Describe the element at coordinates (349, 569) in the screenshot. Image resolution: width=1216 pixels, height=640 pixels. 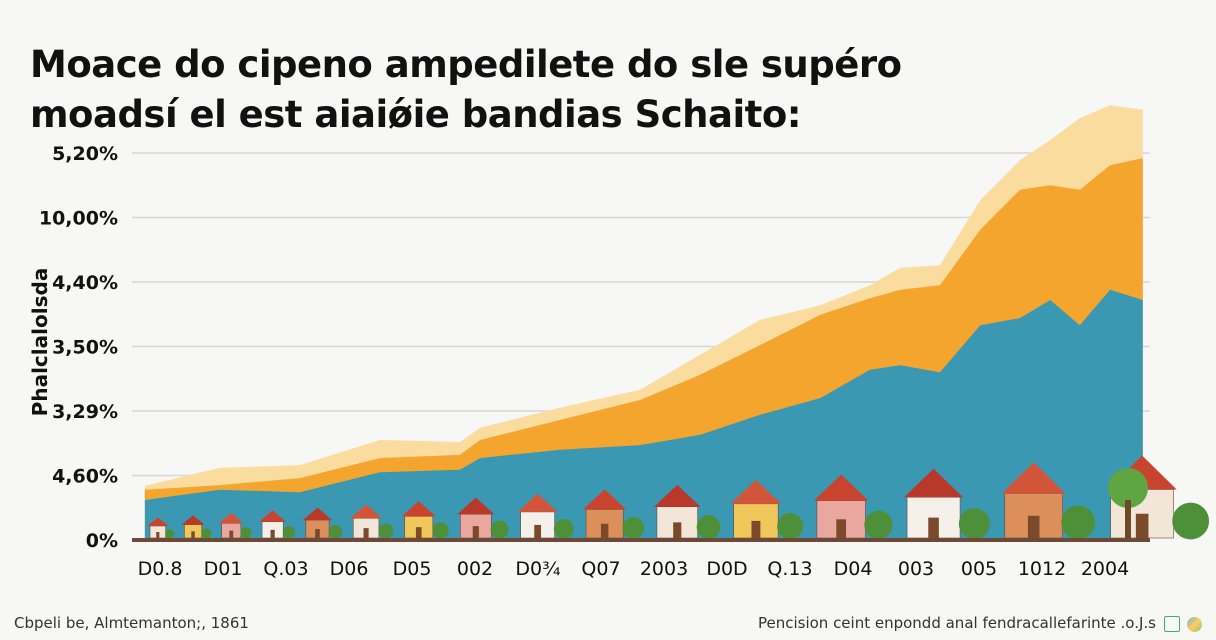
I see `x-tick-label: D06` at that location.